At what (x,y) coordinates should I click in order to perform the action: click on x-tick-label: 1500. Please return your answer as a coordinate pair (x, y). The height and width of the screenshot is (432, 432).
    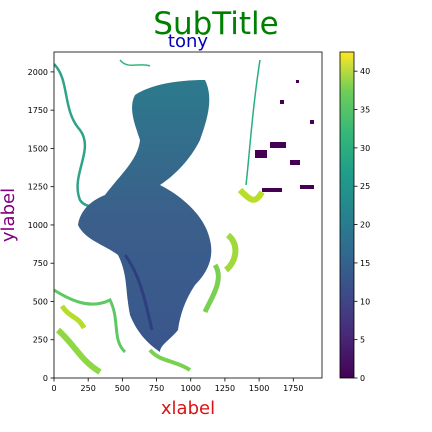
    Looking at the image, I should click on (259, 388).